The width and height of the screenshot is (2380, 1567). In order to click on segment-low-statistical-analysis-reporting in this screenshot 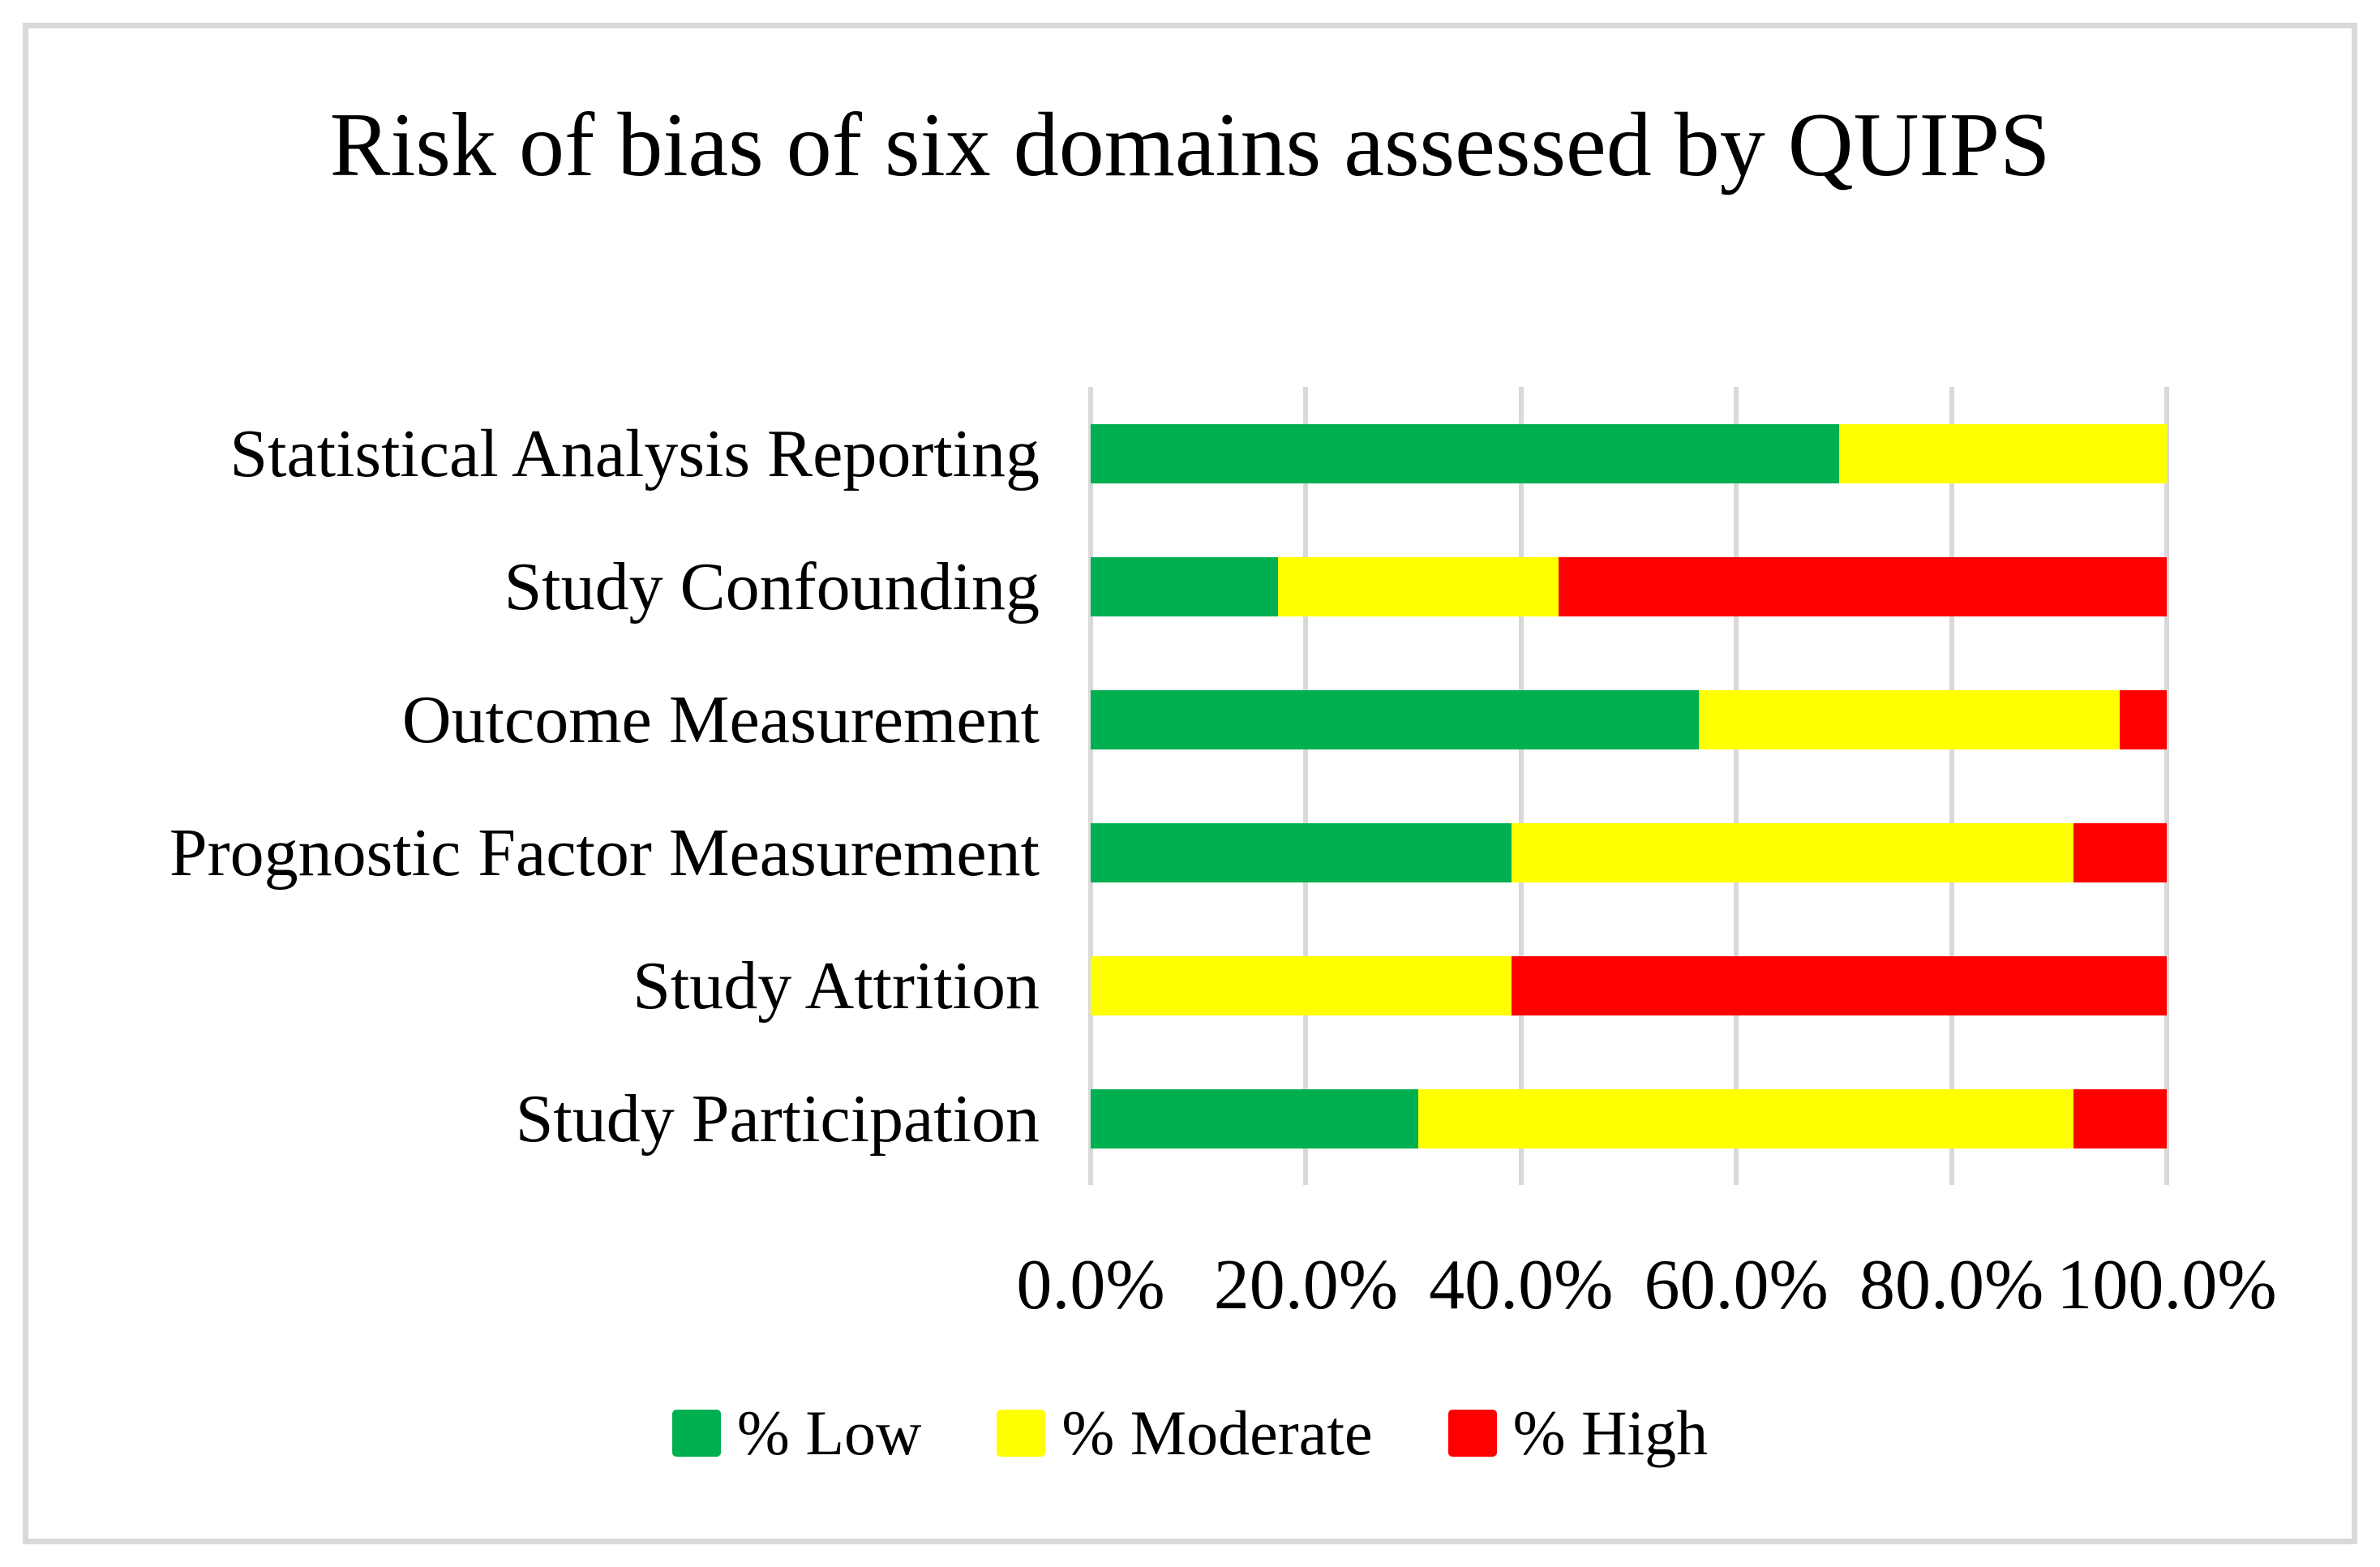, I will do `click(1465, 453)`.